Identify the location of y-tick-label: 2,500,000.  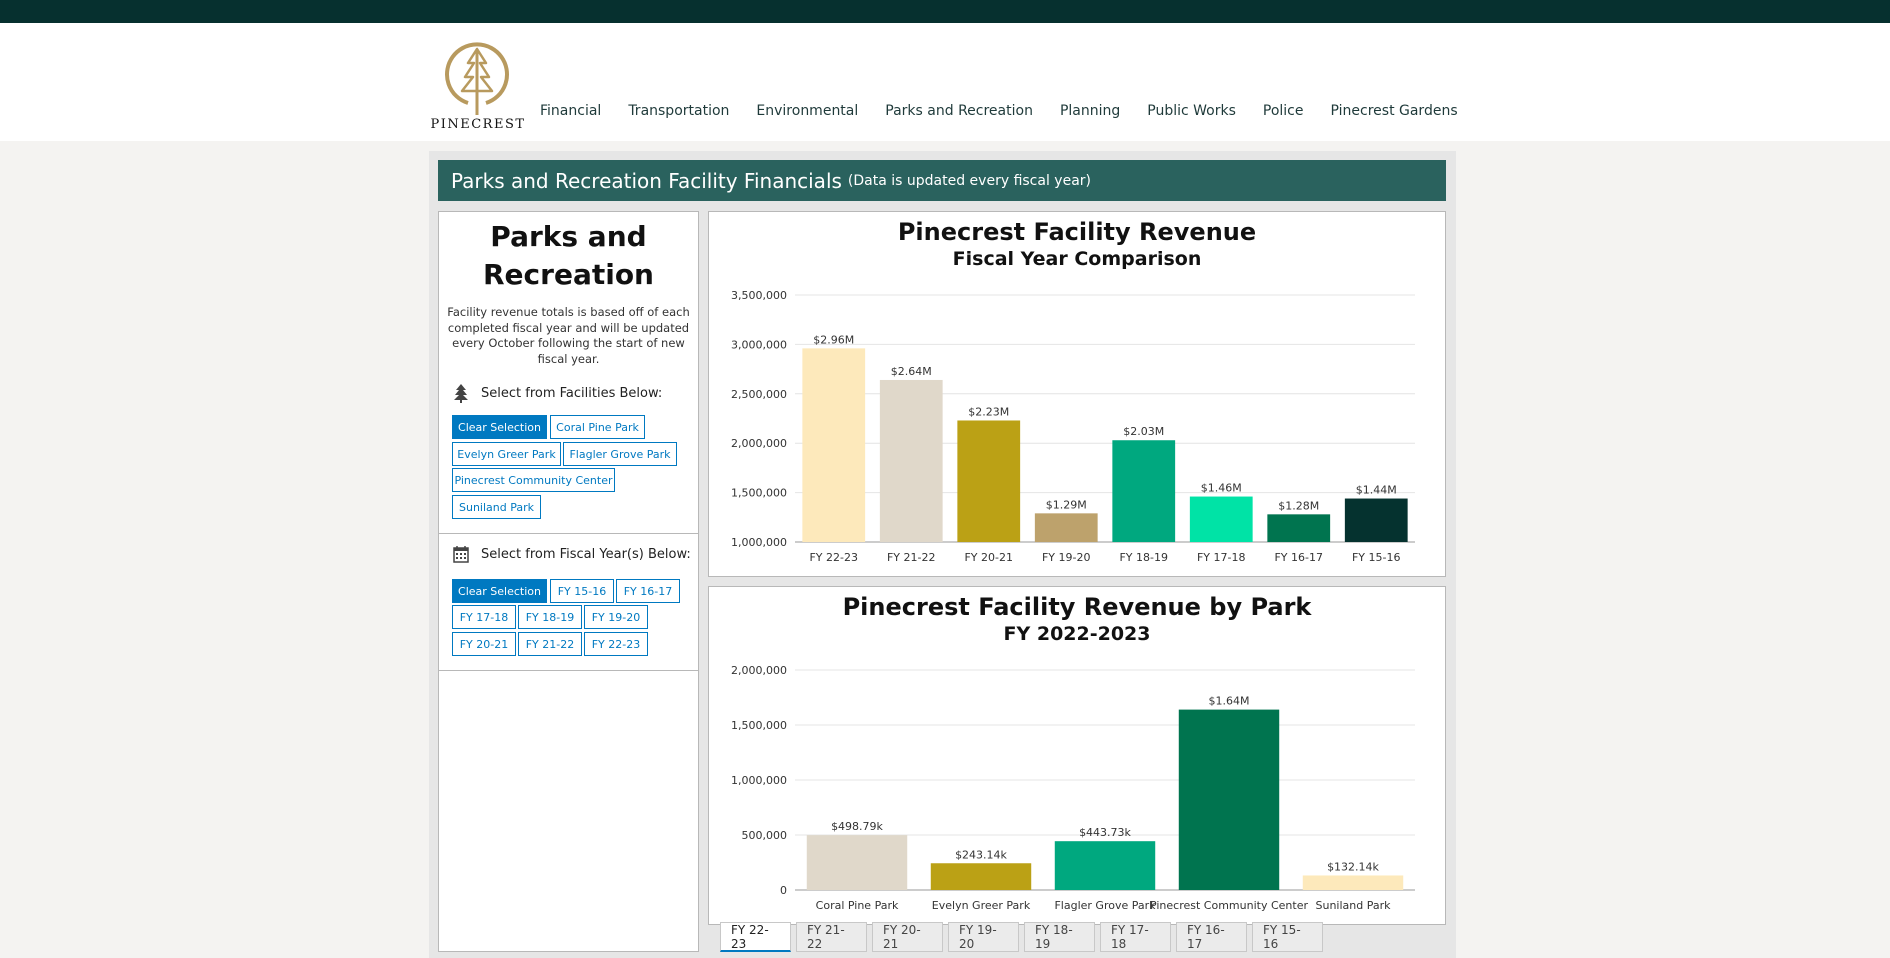
(759, 394).